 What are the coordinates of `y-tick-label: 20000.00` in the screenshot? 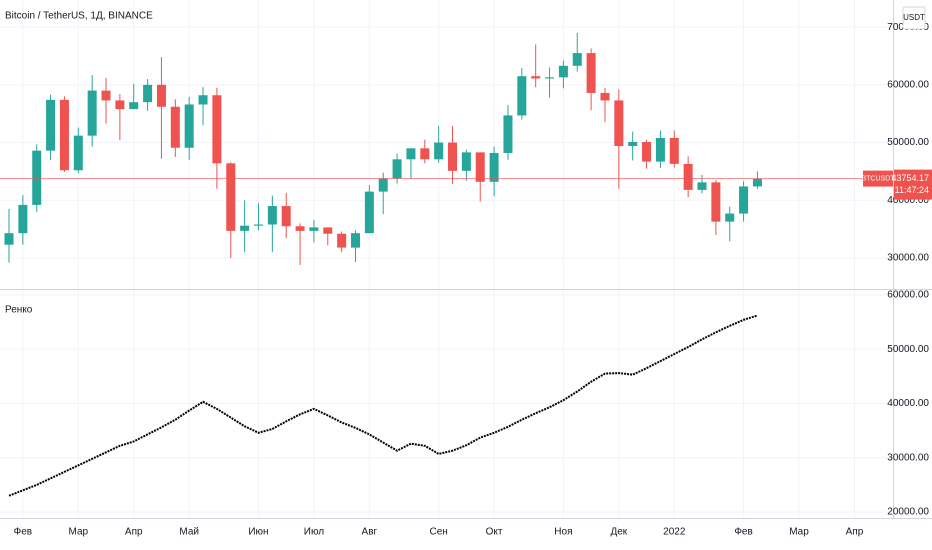 It's located at (908, 512).